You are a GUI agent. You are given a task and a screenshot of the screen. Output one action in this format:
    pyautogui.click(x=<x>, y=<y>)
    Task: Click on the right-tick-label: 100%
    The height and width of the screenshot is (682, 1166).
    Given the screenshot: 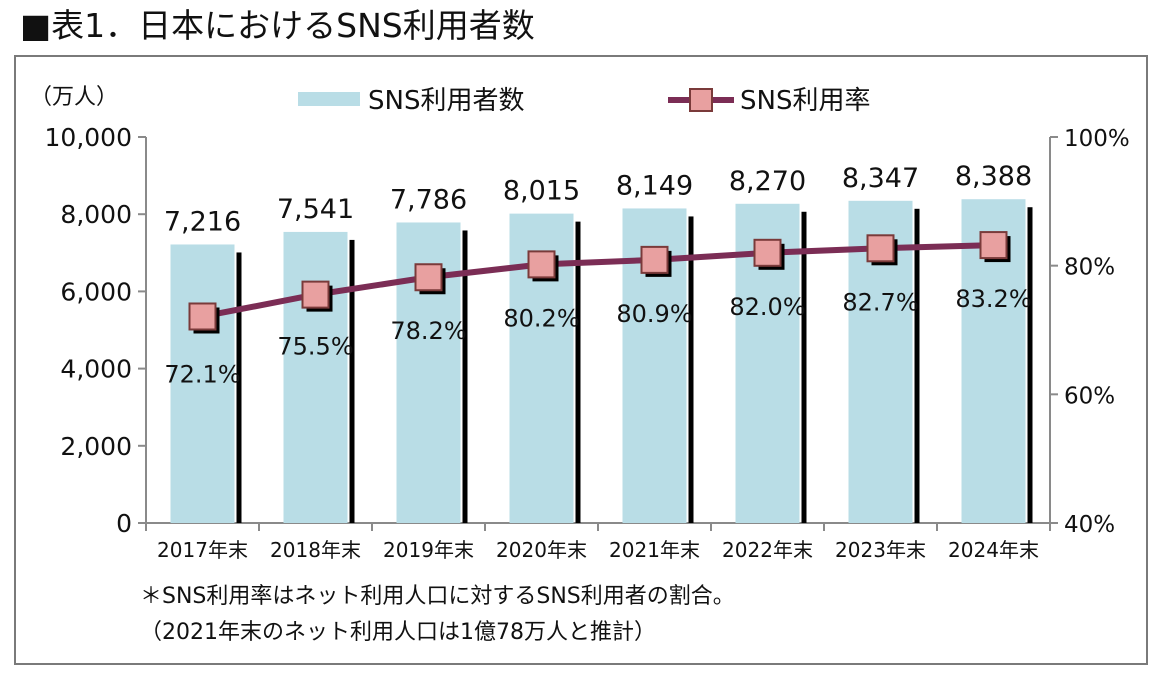 What is the action you would take?
    pyautogui.click(x=1097, y=139)
    